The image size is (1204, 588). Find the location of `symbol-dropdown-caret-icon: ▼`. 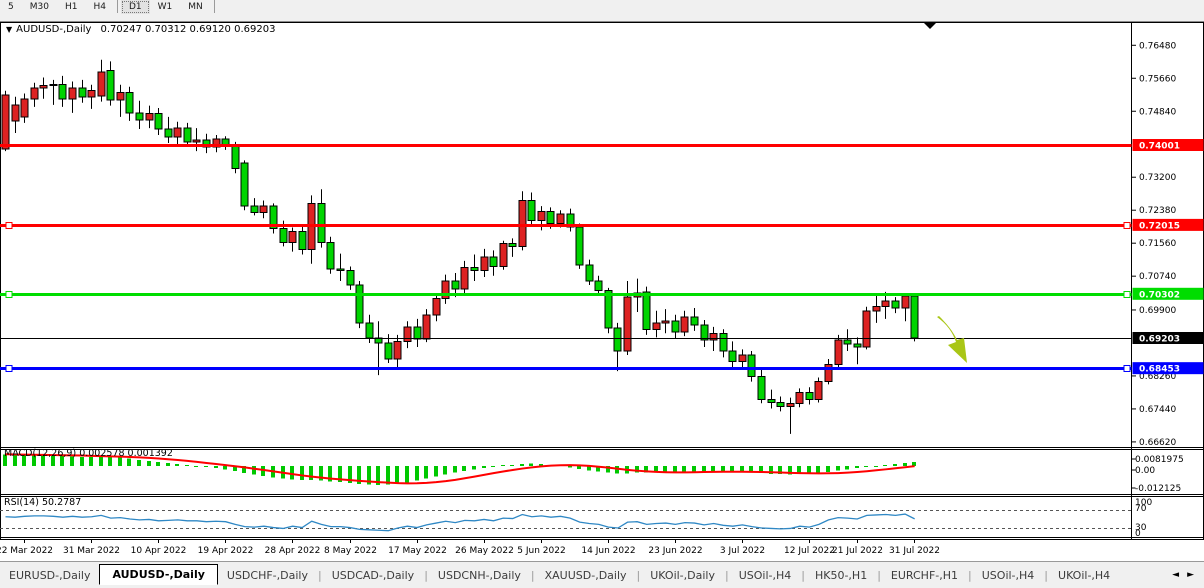

symbol-dropdown-caret-icon: ▼ is located at coordinates (9, 29).